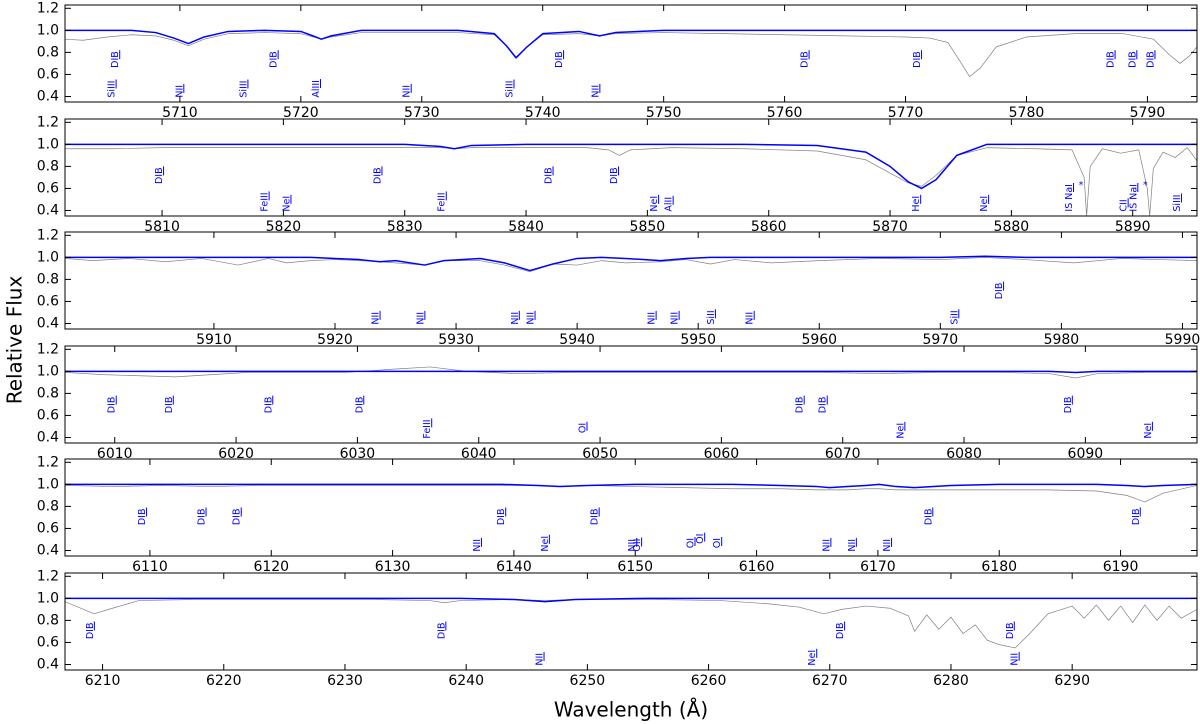  Describe the element at coordinates (819, 340) in the screenshot. I see `x-tick-label: 5960` at that location.